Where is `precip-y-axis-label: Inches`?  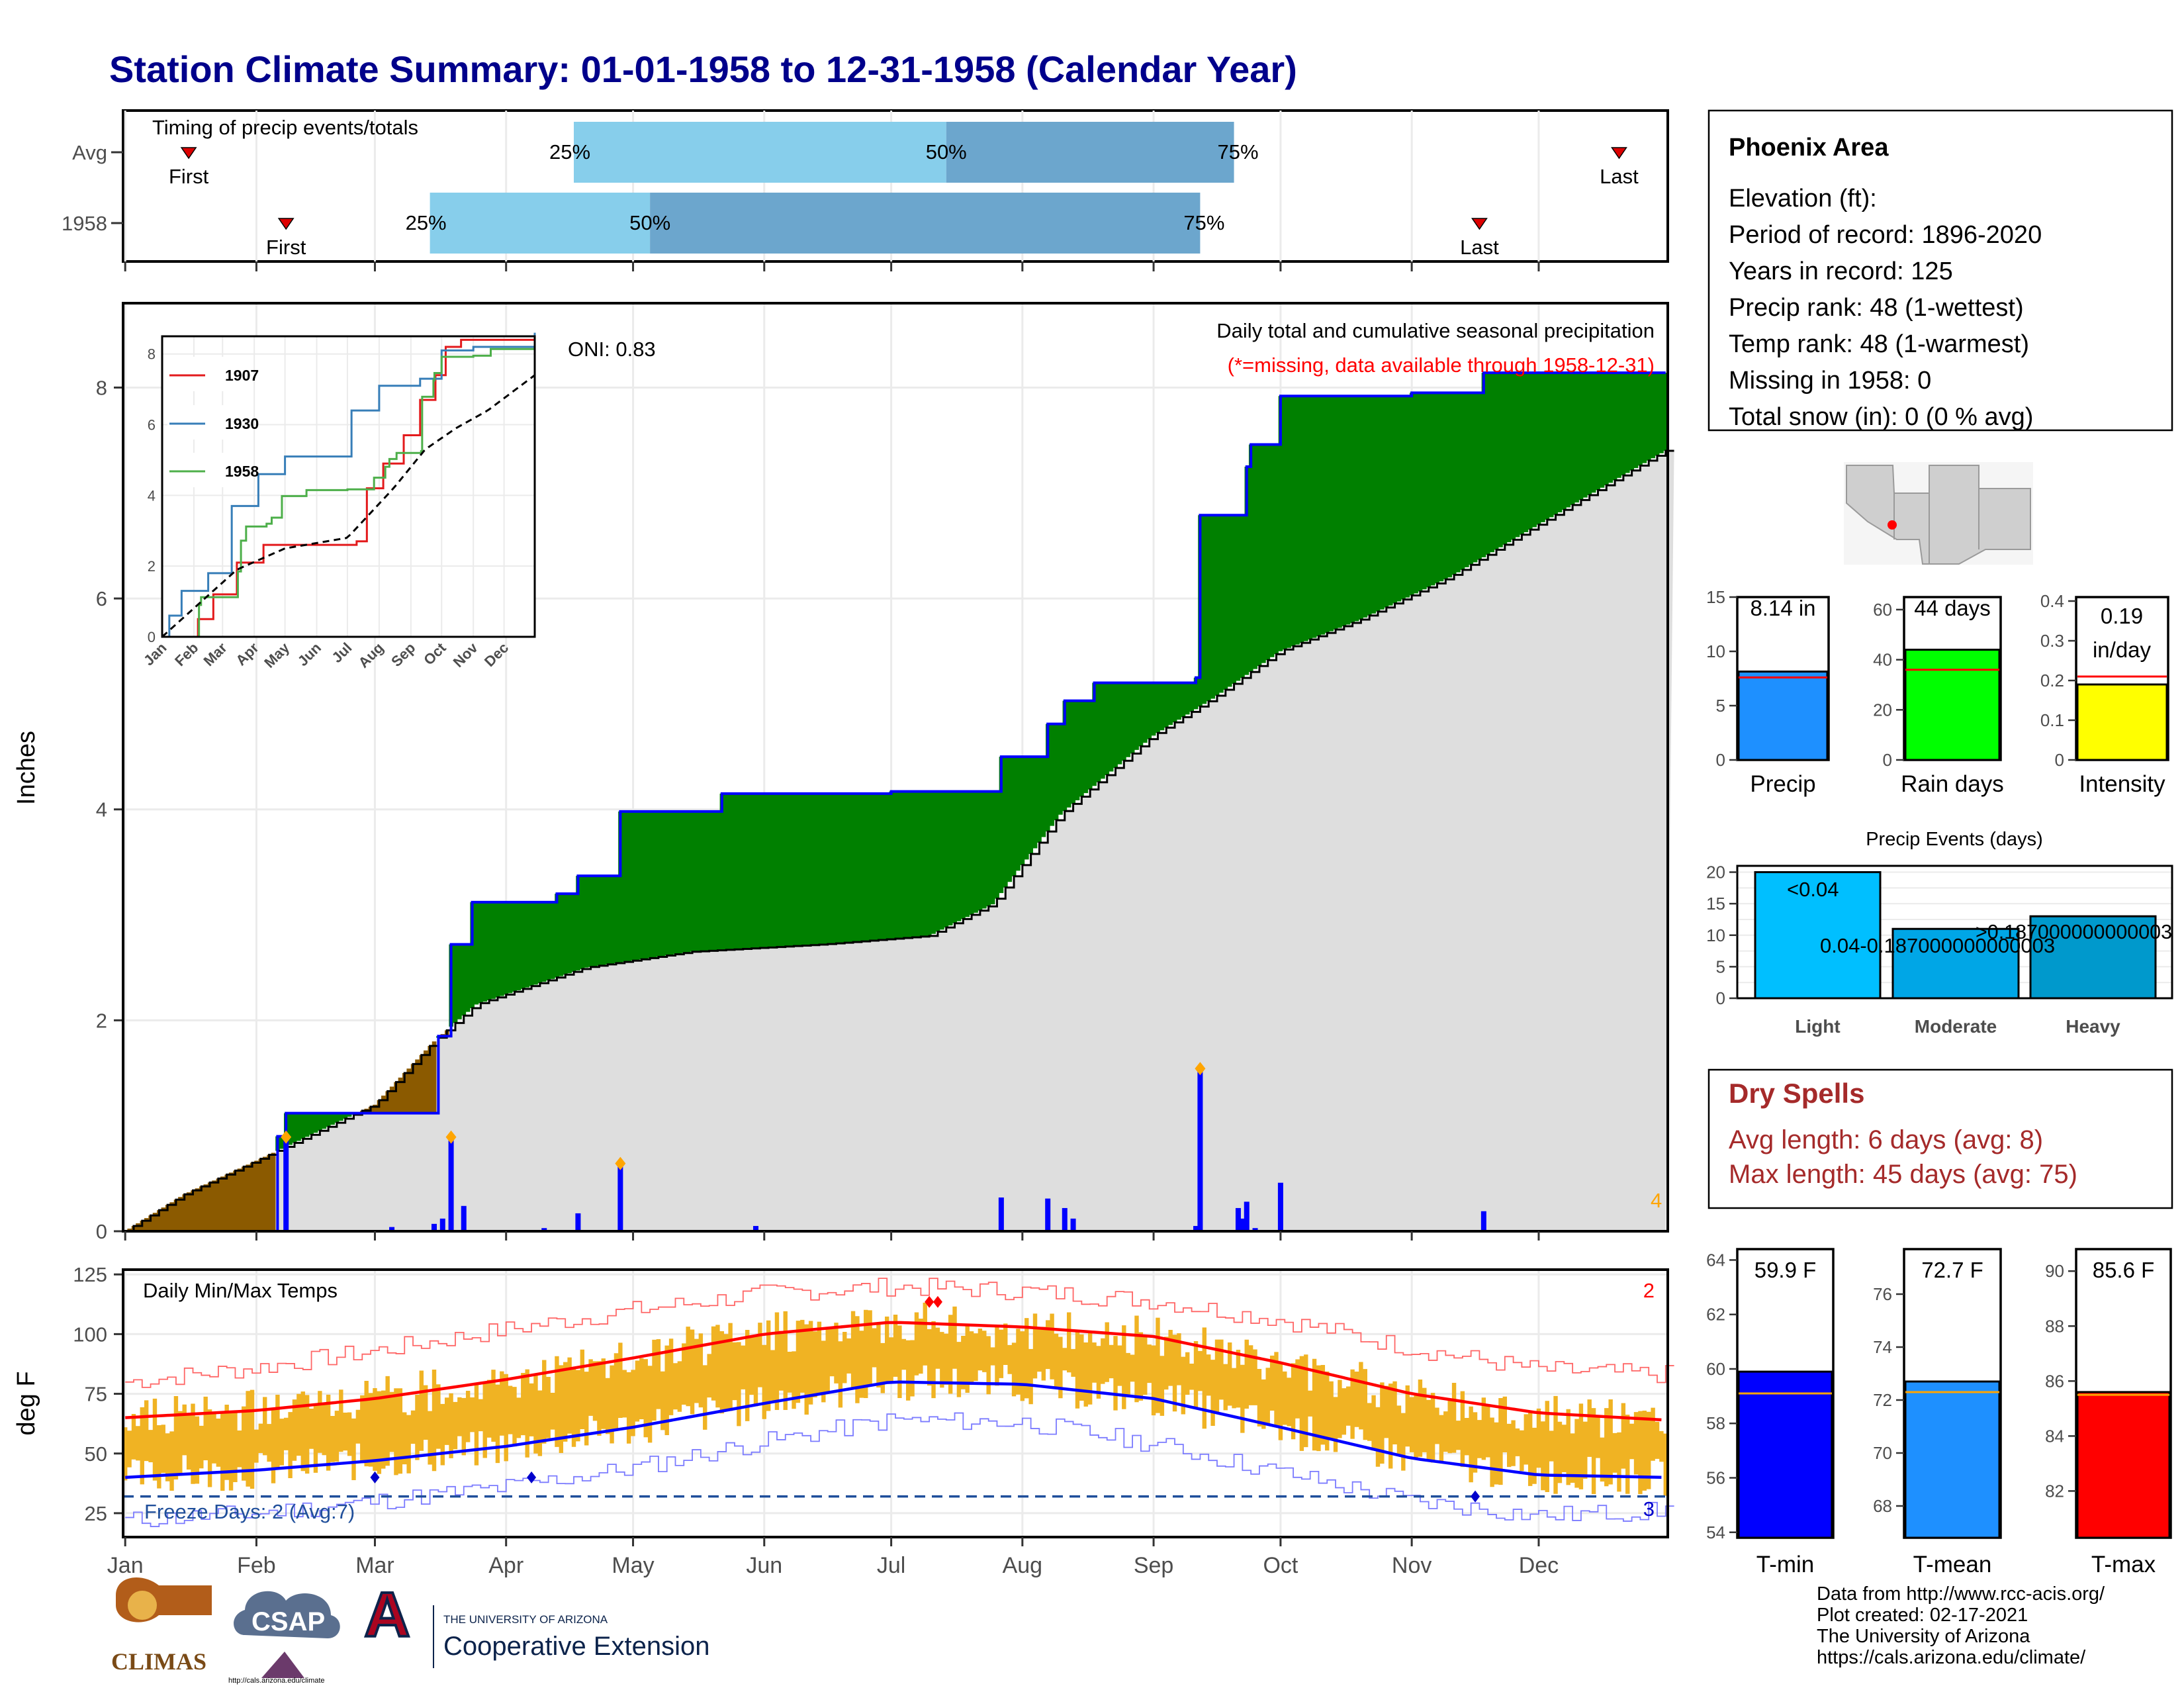
precip-y-axis-label: Inches is located at coordinates (26, 768).